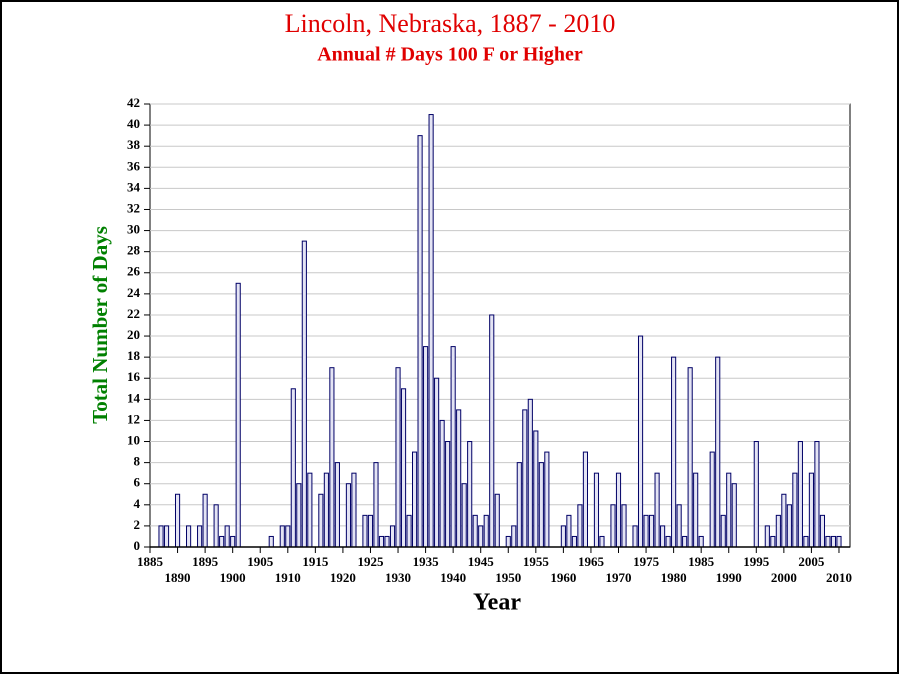  I want to click on y-tick-label: 42, so click(133, 102).